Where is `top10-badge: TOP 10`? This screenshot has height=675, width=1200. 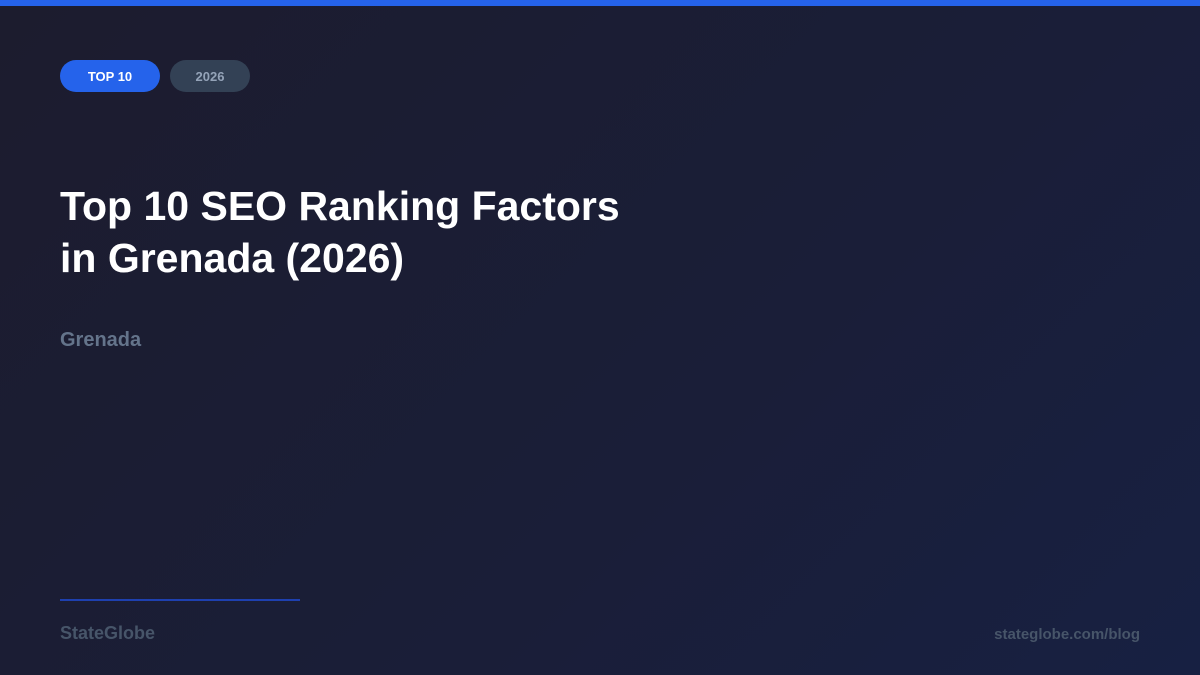
top10-badge: TOP 10 is located at coordinates (110, 76).